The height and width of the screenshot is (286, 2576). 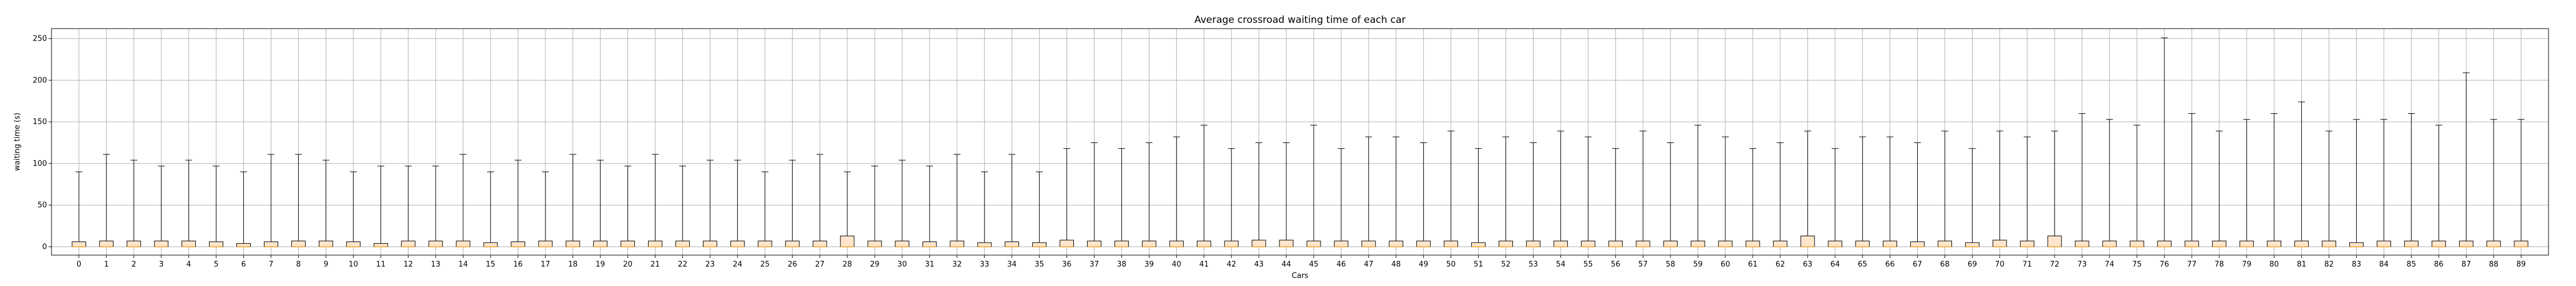 I want to click on x-tick-label: 76, so click(x=2165, y=264).